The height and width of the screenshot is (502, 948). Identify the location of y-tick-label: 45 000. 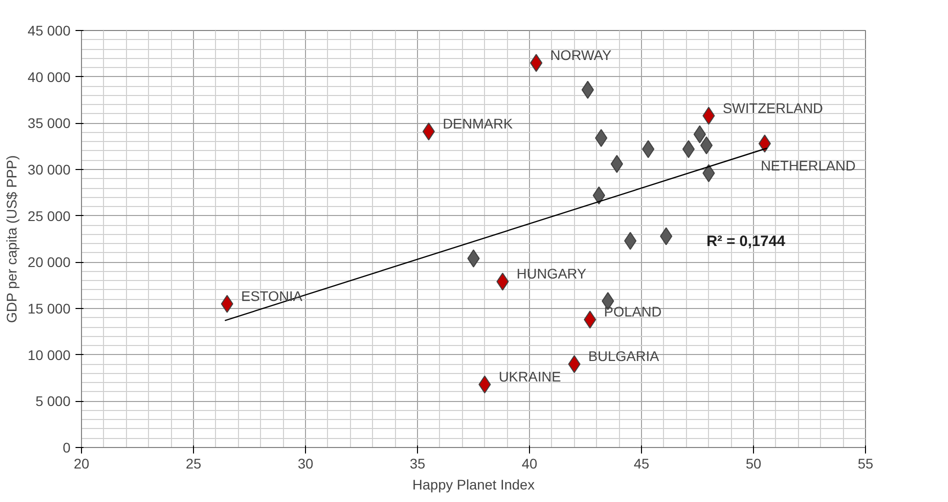
(49, 30).